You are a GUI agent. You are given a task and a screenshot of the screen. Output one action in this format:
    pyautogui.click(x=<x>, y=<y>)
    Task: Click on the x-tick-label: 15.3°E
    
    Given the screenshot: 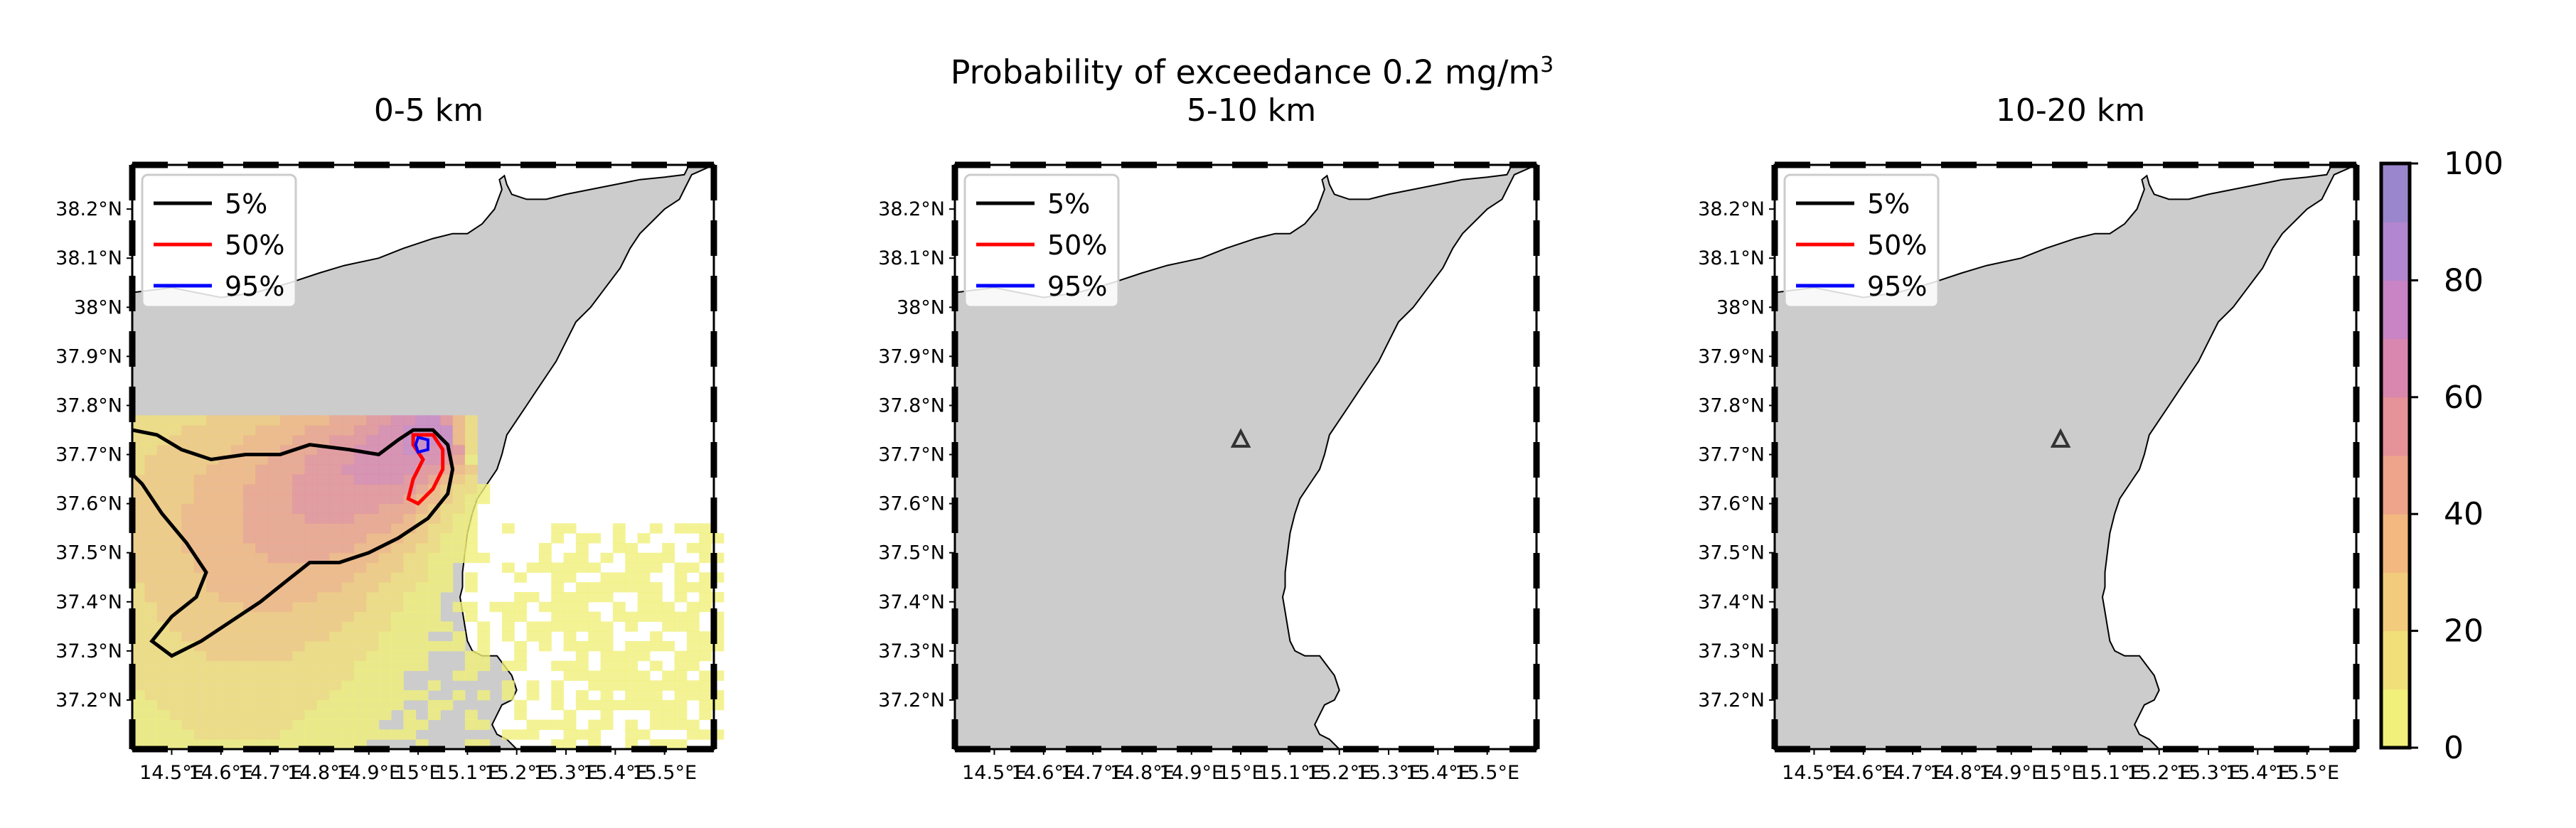 What is the action you would take?
    pyautogui.click(x=1389, y=773)
    